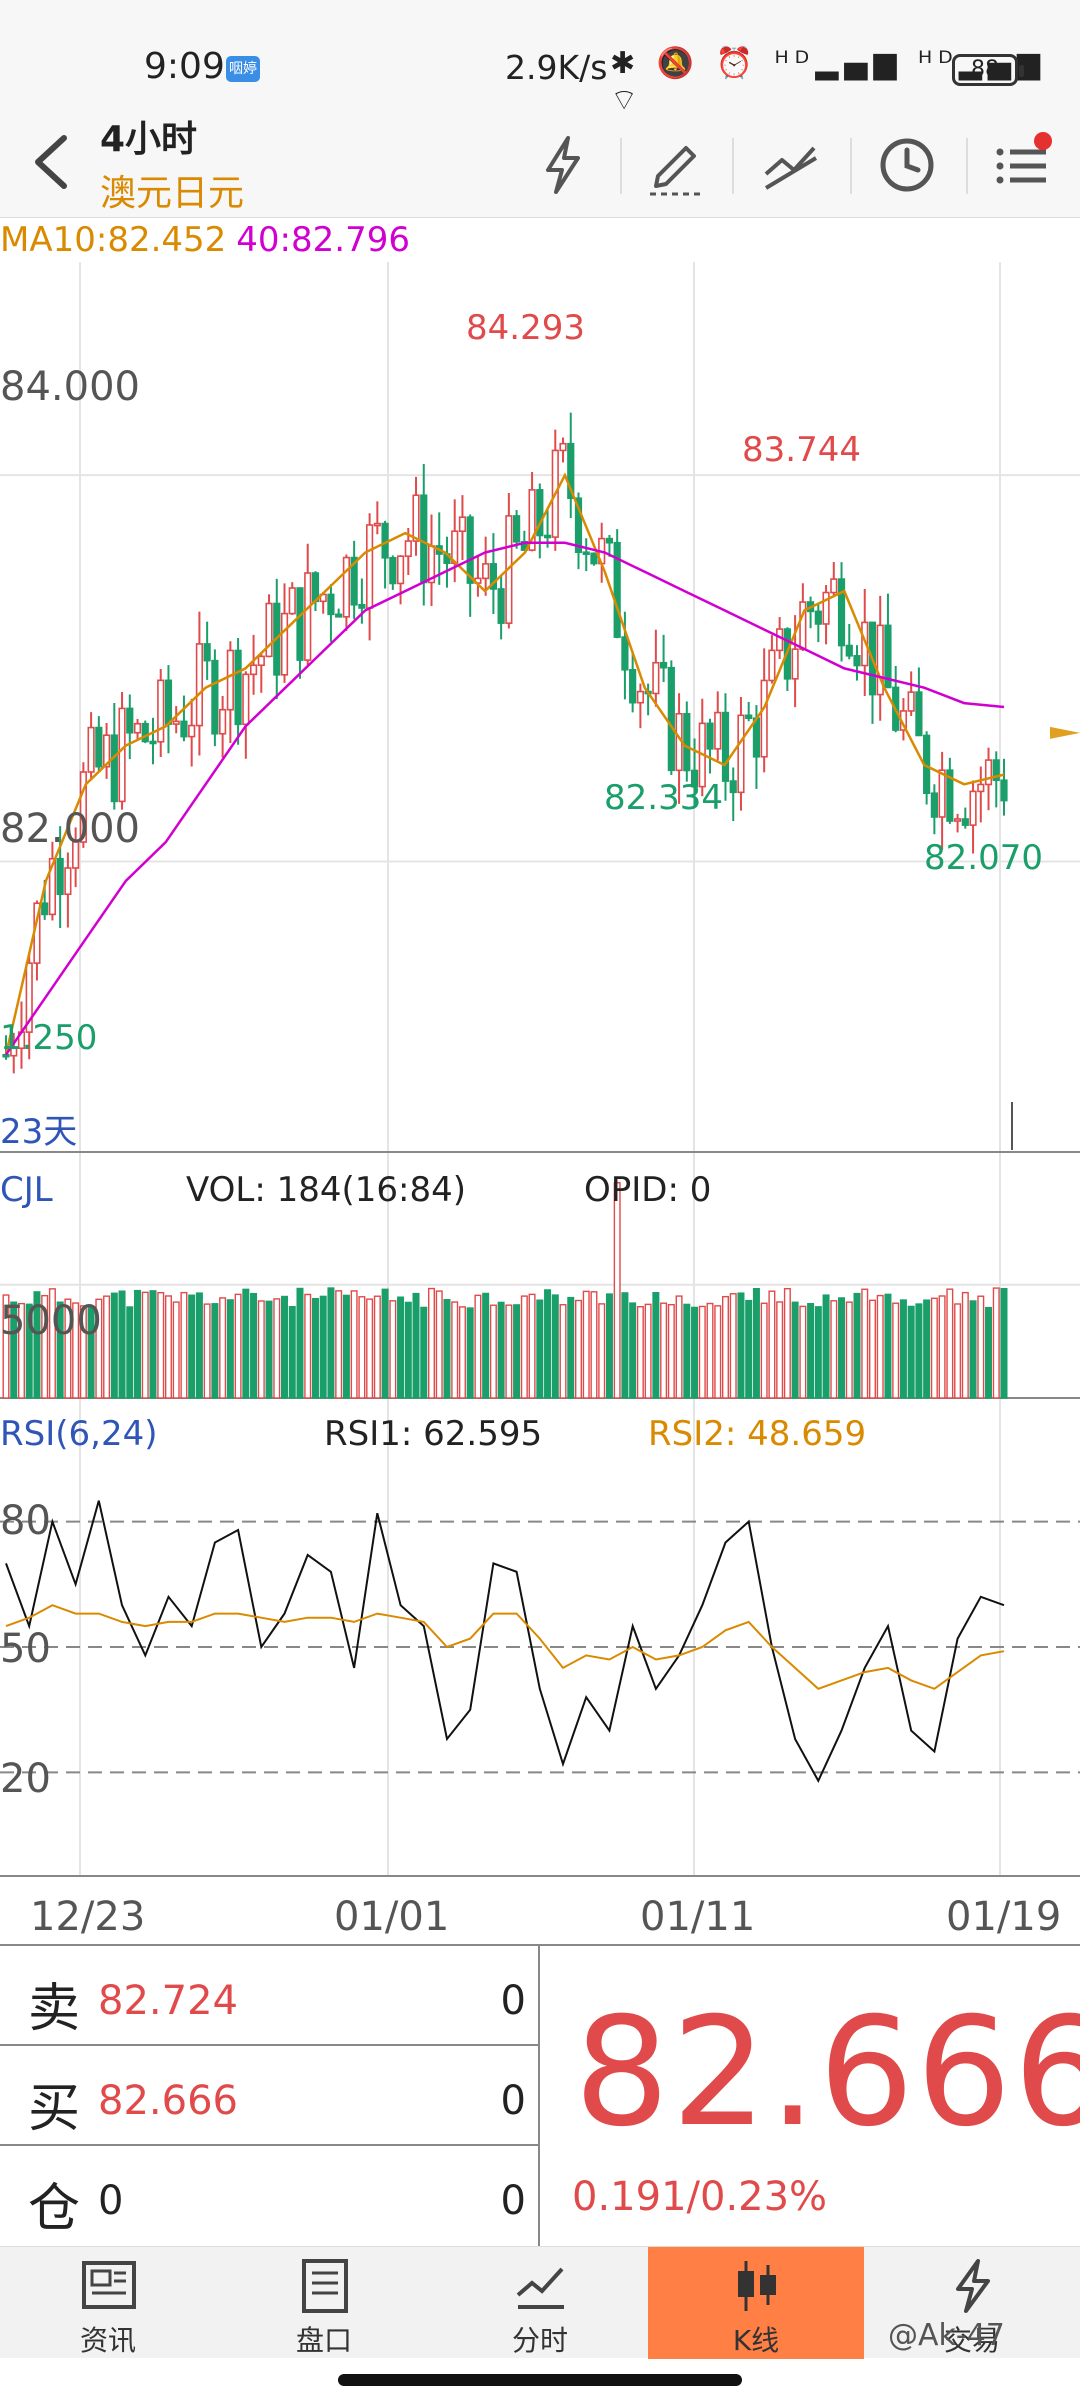 The image size is (1080, 2400). I want to click on nav-news: 资讯, so click(108, 2303).